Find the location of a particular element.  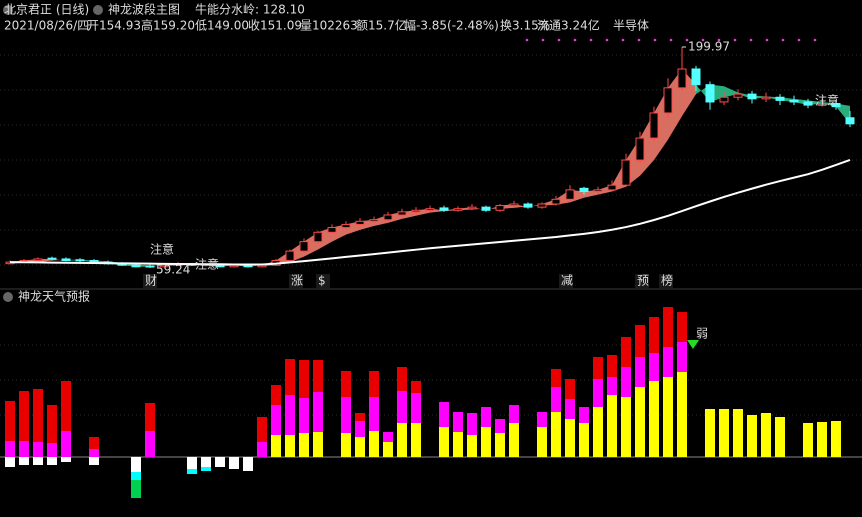

quote-item: 额15.7亿 is located at coordinates (381, 25).